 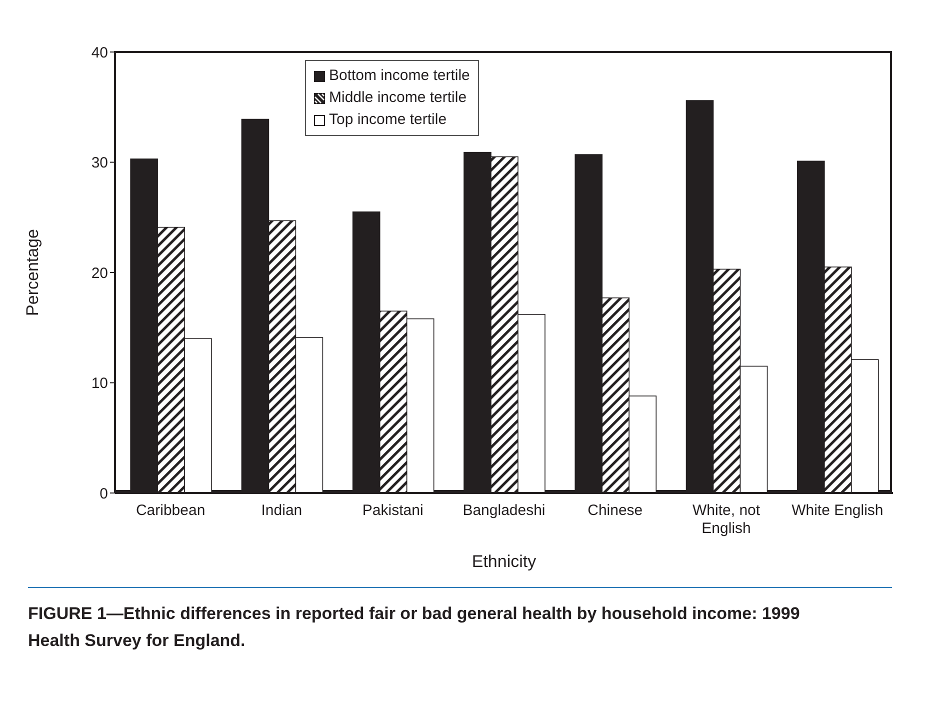 What do you see at coordinates (99, 273) in the screenshot?
I see `y-tick-label: 20` at bounding box center [99, 273].